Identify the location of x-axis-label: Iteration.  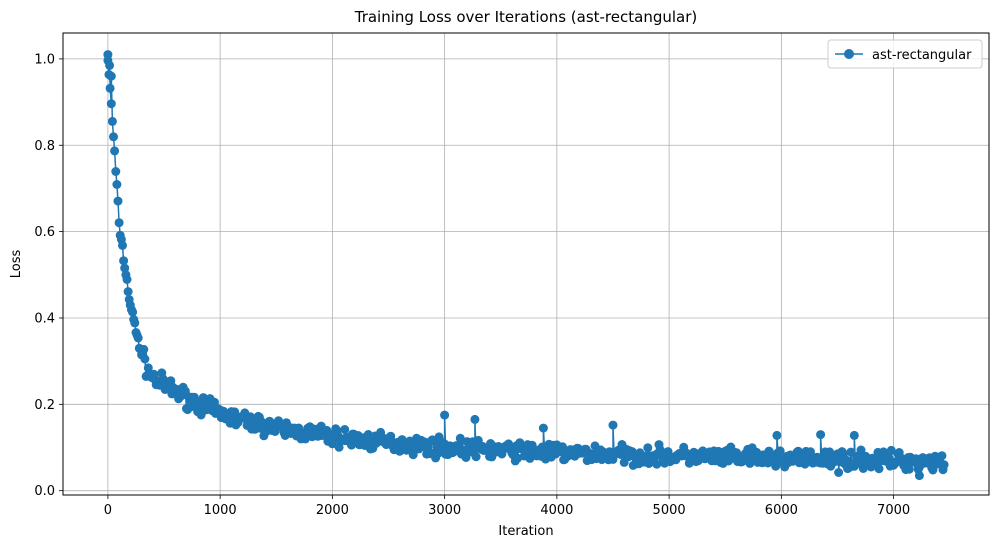
(525, 531).